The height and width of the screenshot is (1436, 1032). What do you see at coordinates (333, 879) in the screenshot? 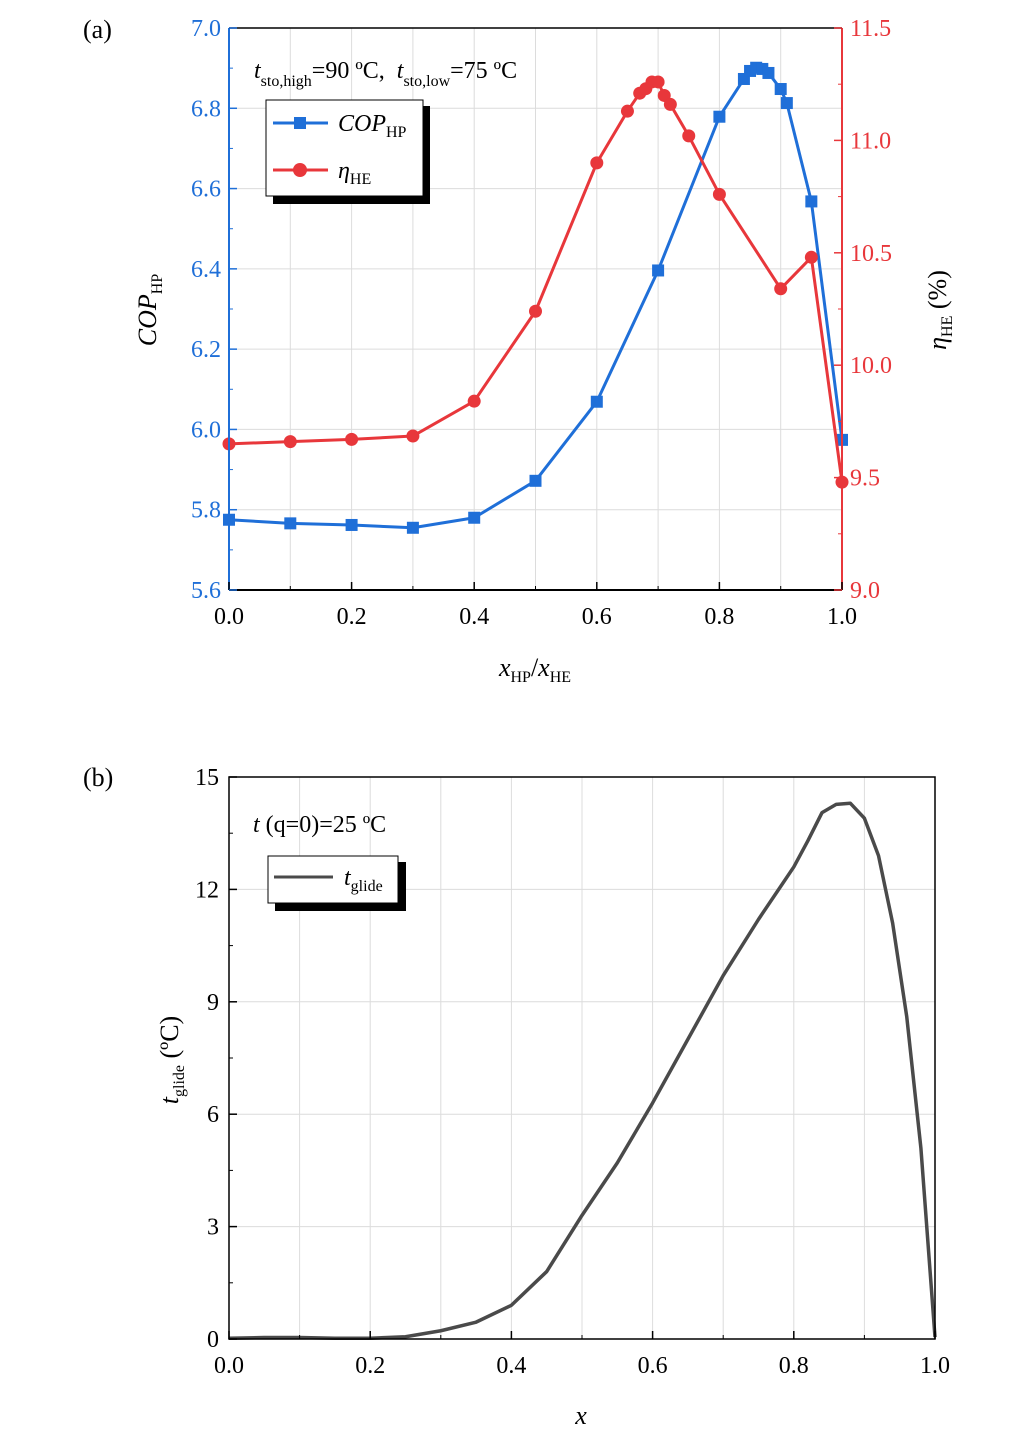
I see `legend-b-box` at bounding box center [333, 879].